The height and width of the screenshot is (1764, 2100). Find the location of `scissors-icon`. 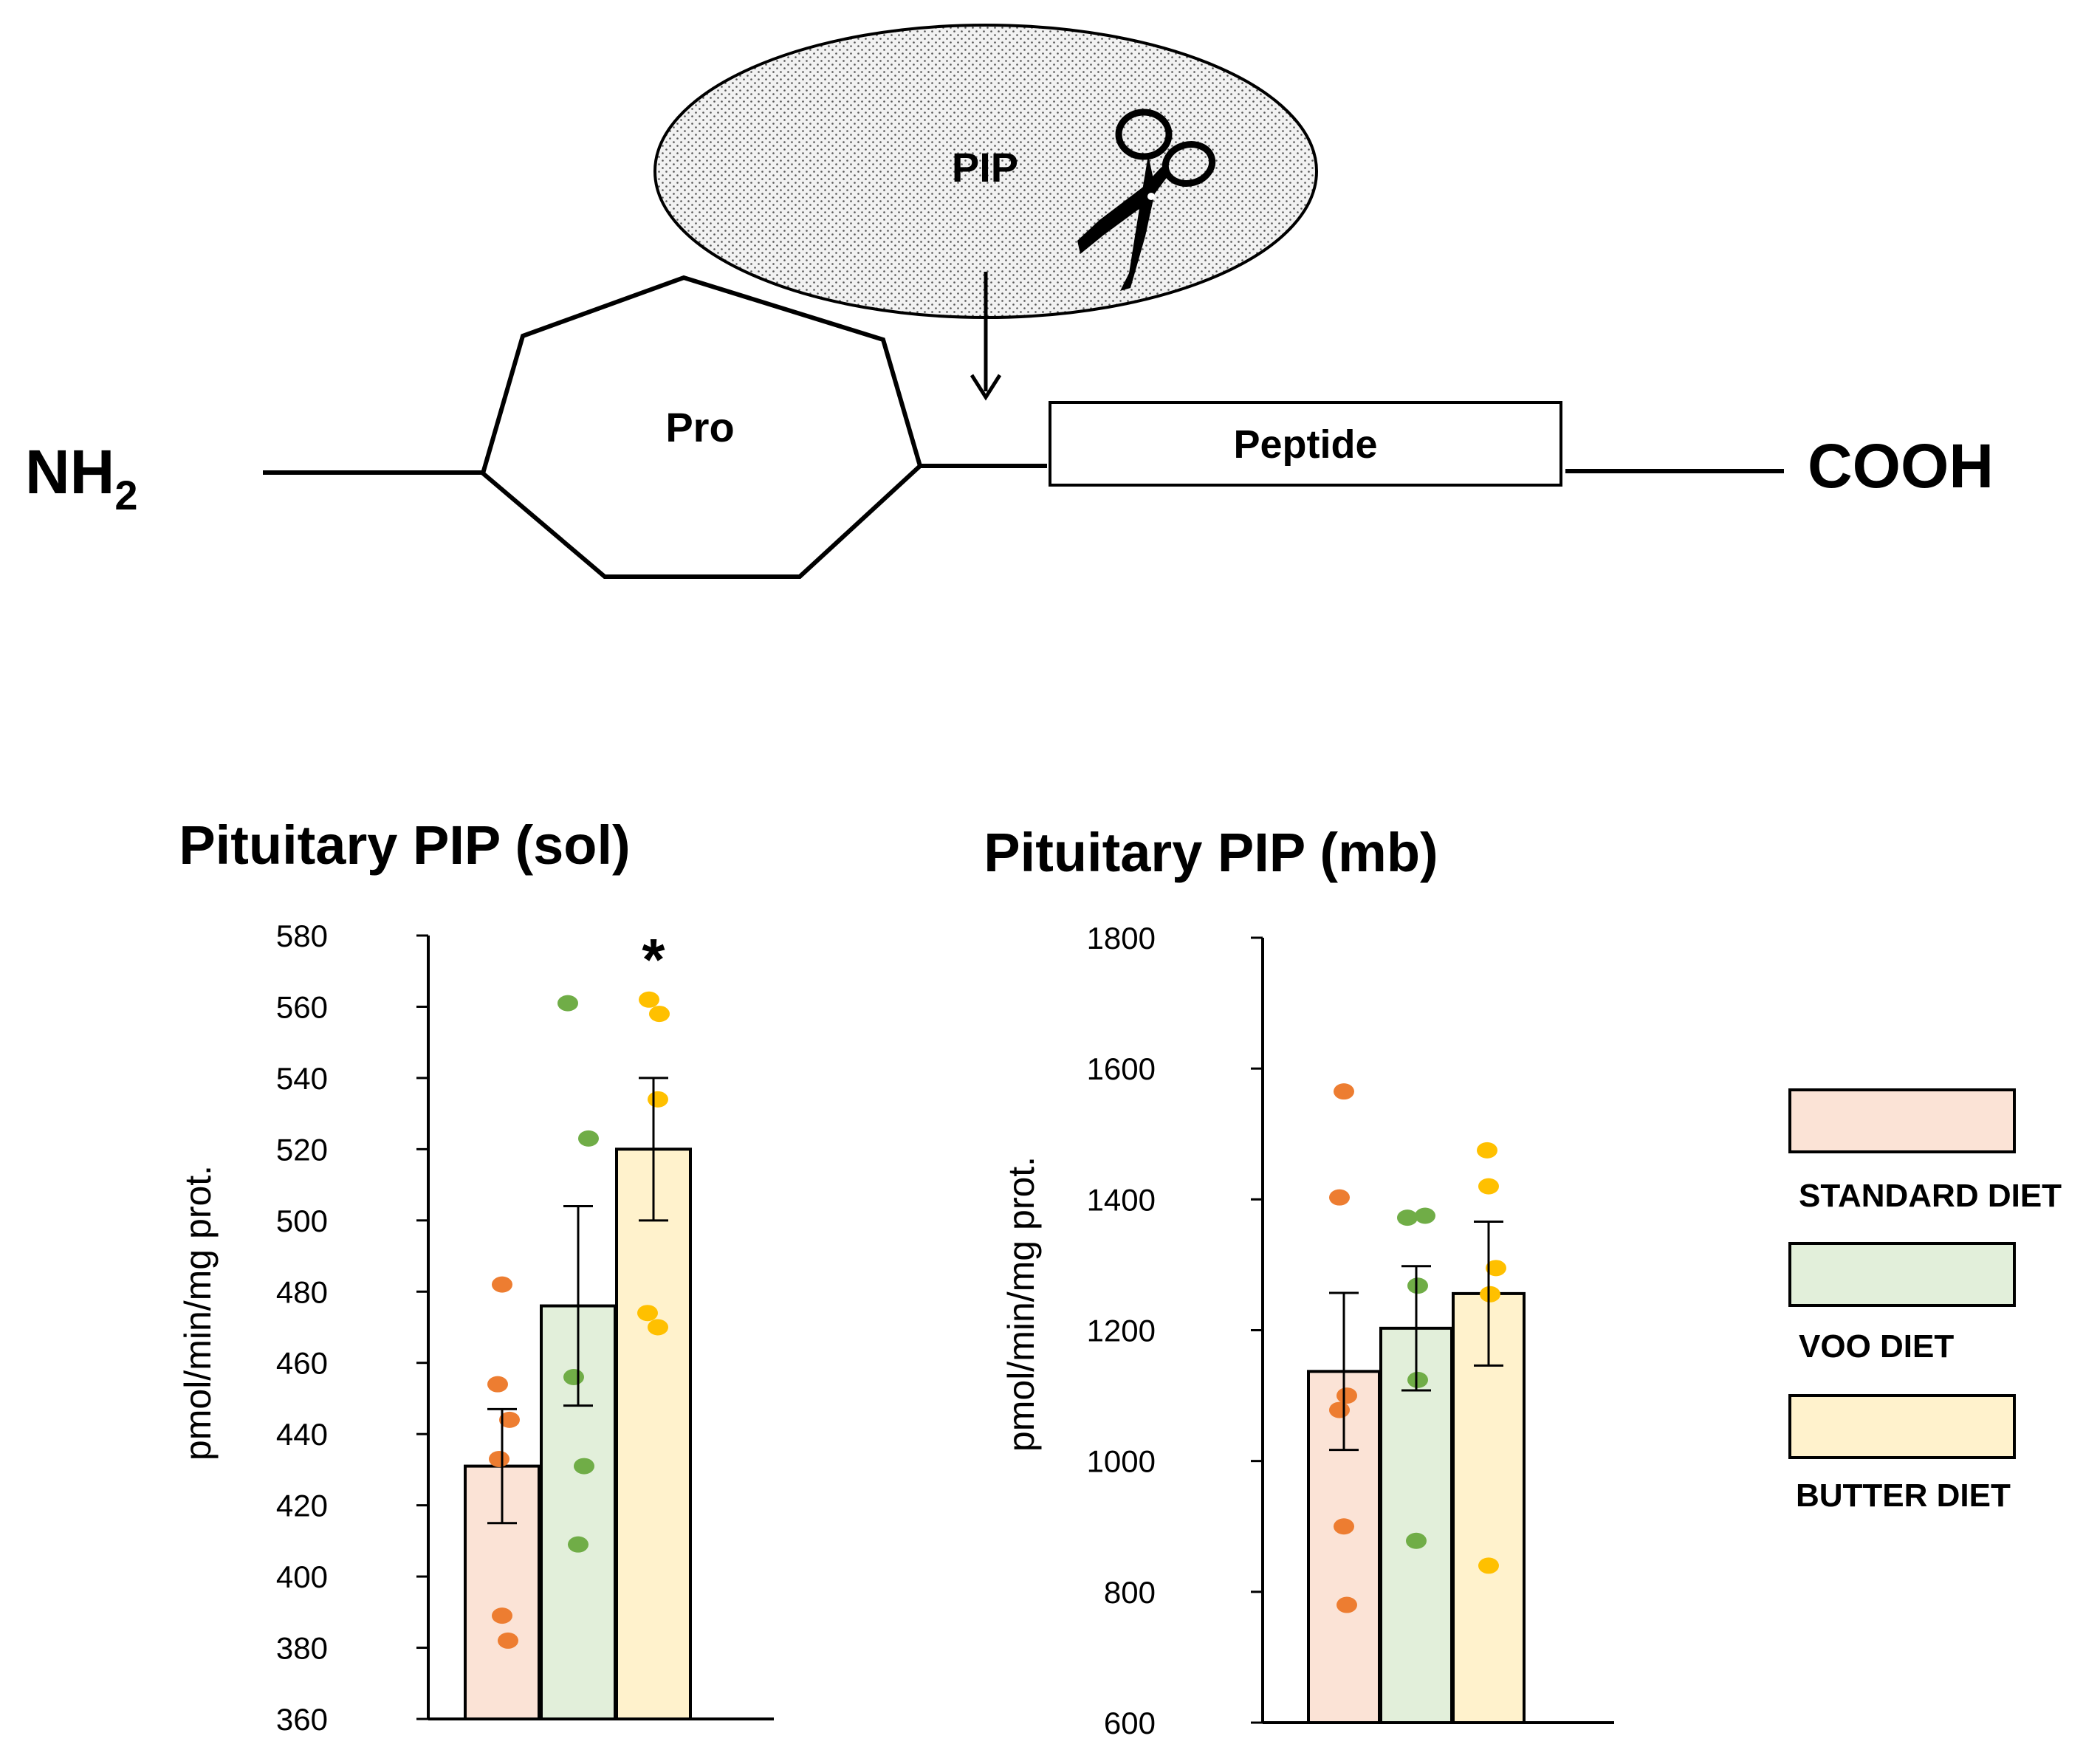

scissors-icon is located at coordinates (1146, 200).